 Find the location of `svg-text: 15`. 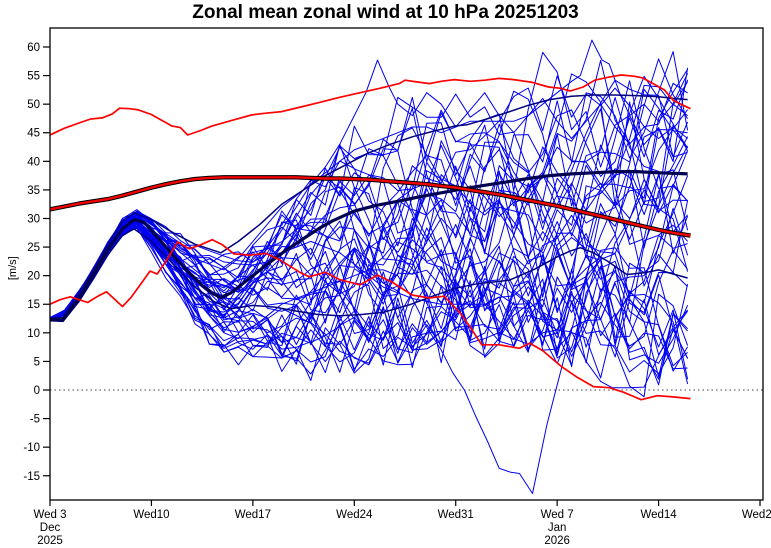

svg-text: 15 is located at coordinates (33, 305).